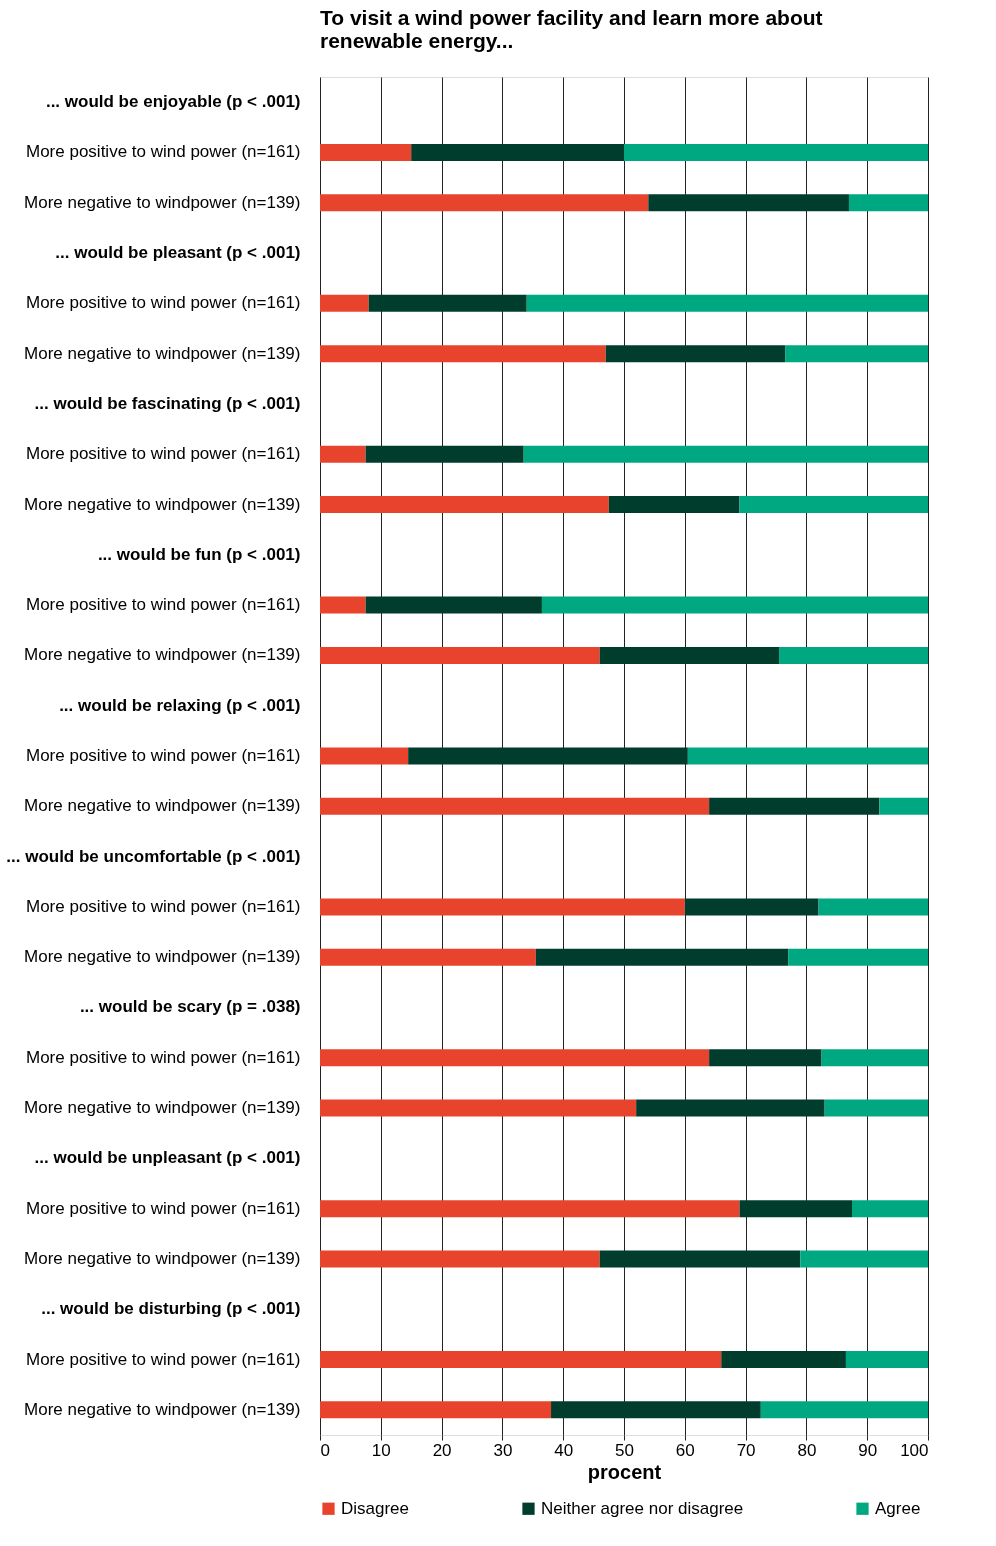 Image resolution: width=996 pixels, height=1546 pixels. I want to click on legend-label: Agree, so click(898, 1508).